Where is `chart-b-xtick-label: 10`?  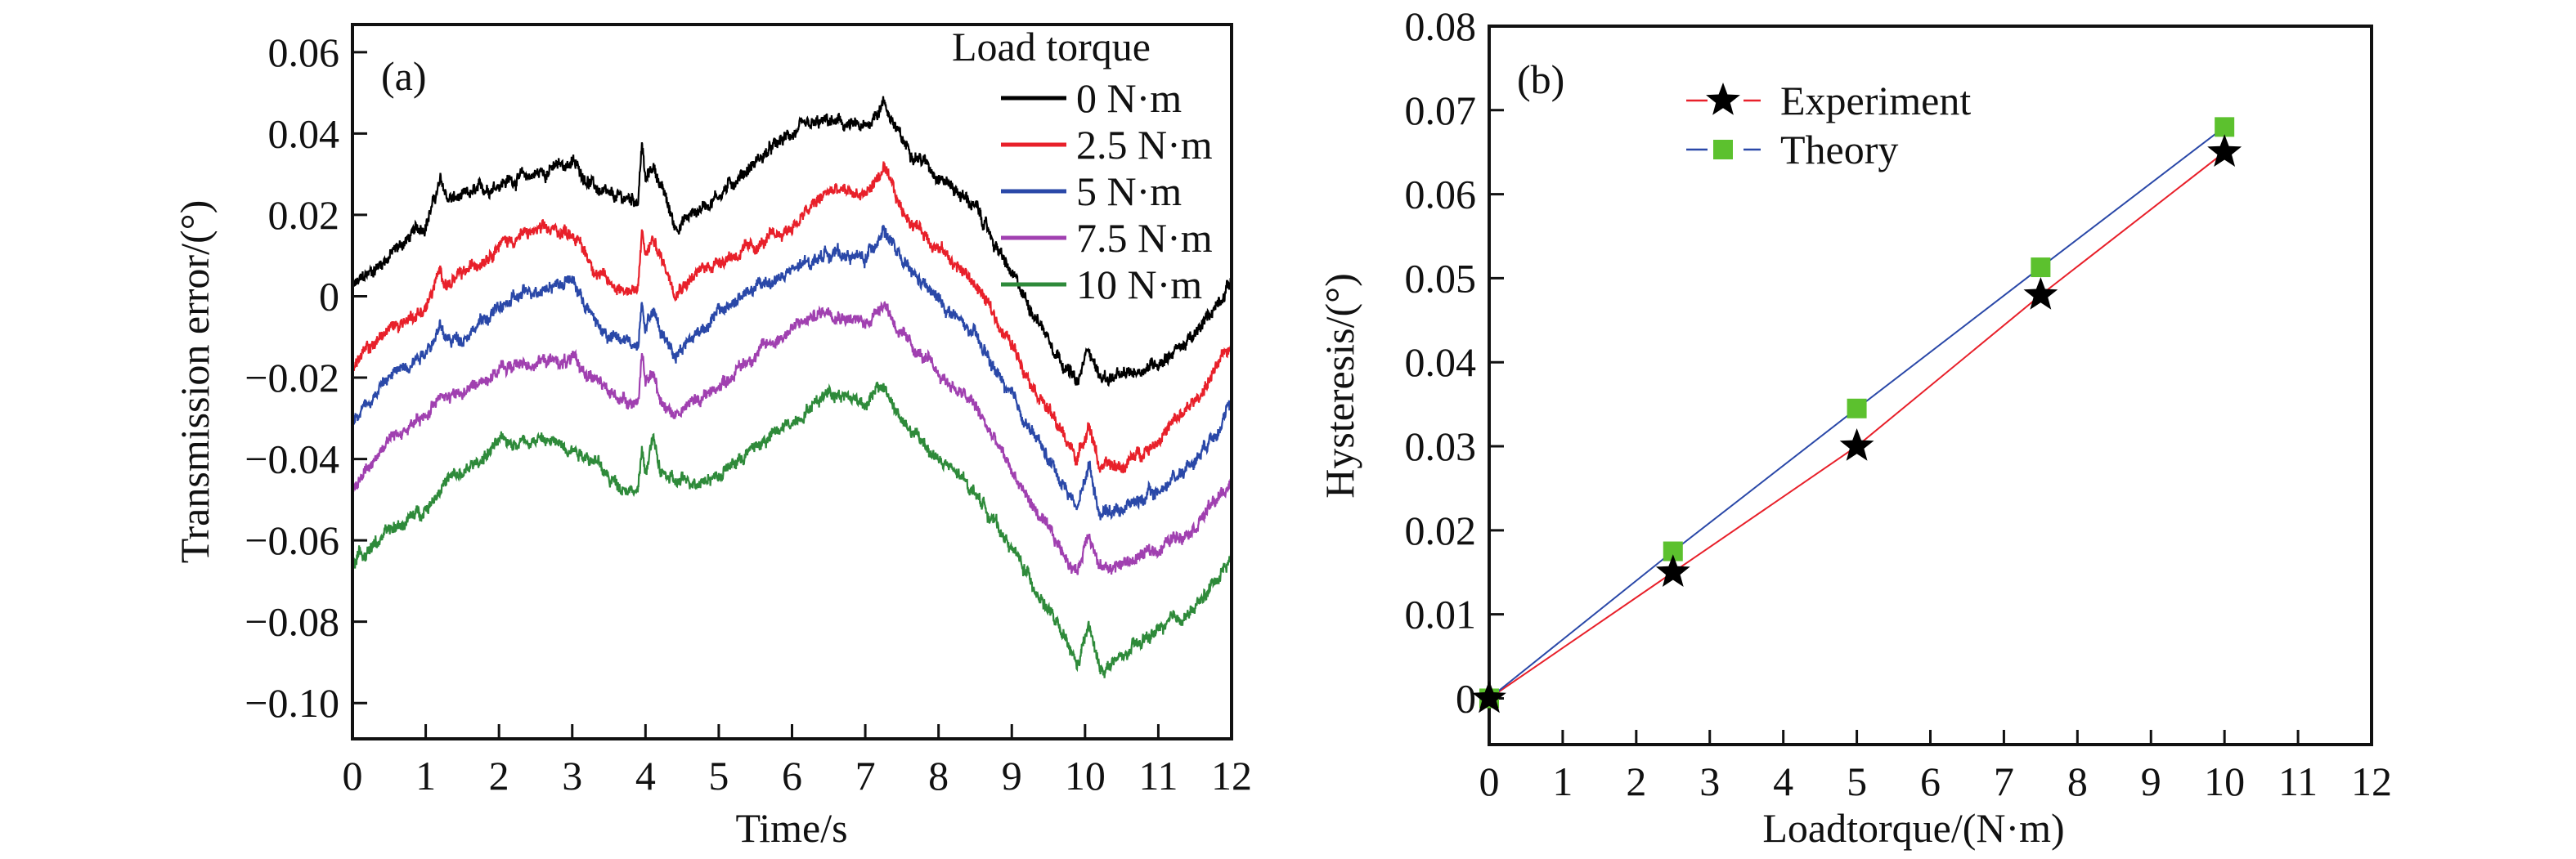 chart-b-xtick-label: 10 is located at coordinates (2224, 781).